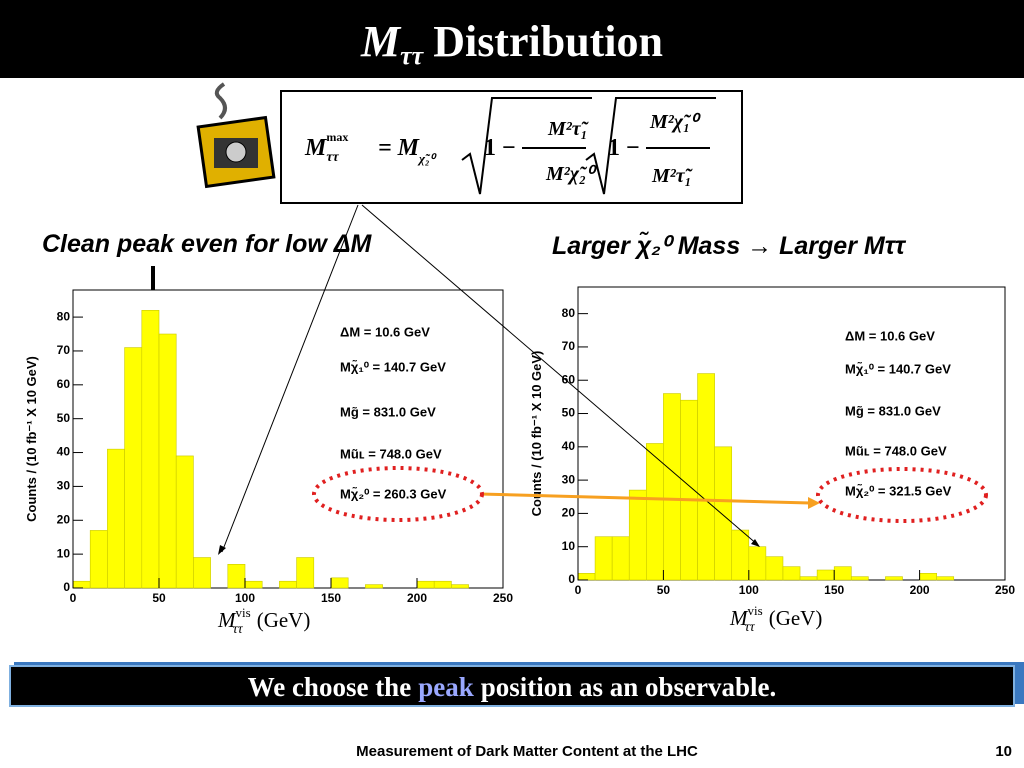 This screenshot has width=1024, height=768. What do you see at coordinates (624, 148) in the screenshot?
I see `formula-one: 1 −` at bounding box center [624, 148].